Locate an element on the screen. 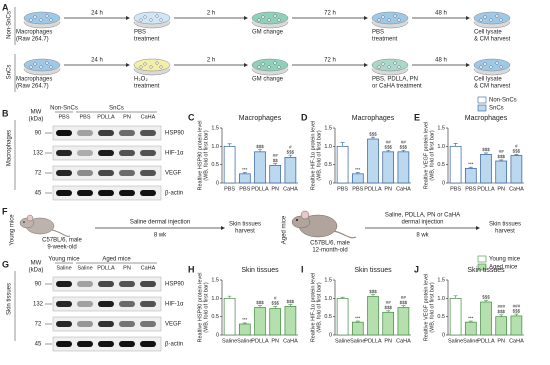  interval: 24 h is located at coordinates (97, 61).